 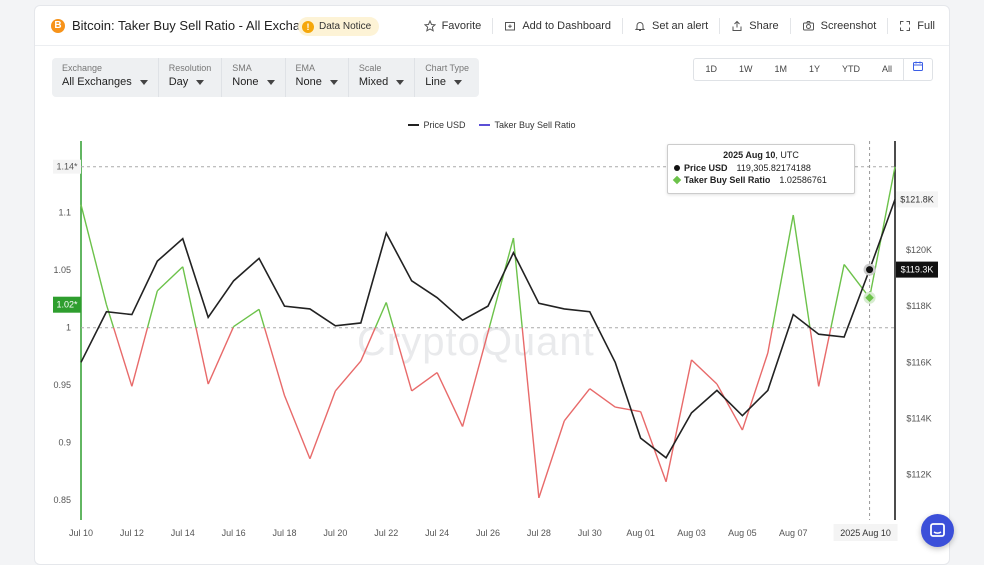 I want to click on screenshot-button: Screenshot, so click(x=833, y=26).